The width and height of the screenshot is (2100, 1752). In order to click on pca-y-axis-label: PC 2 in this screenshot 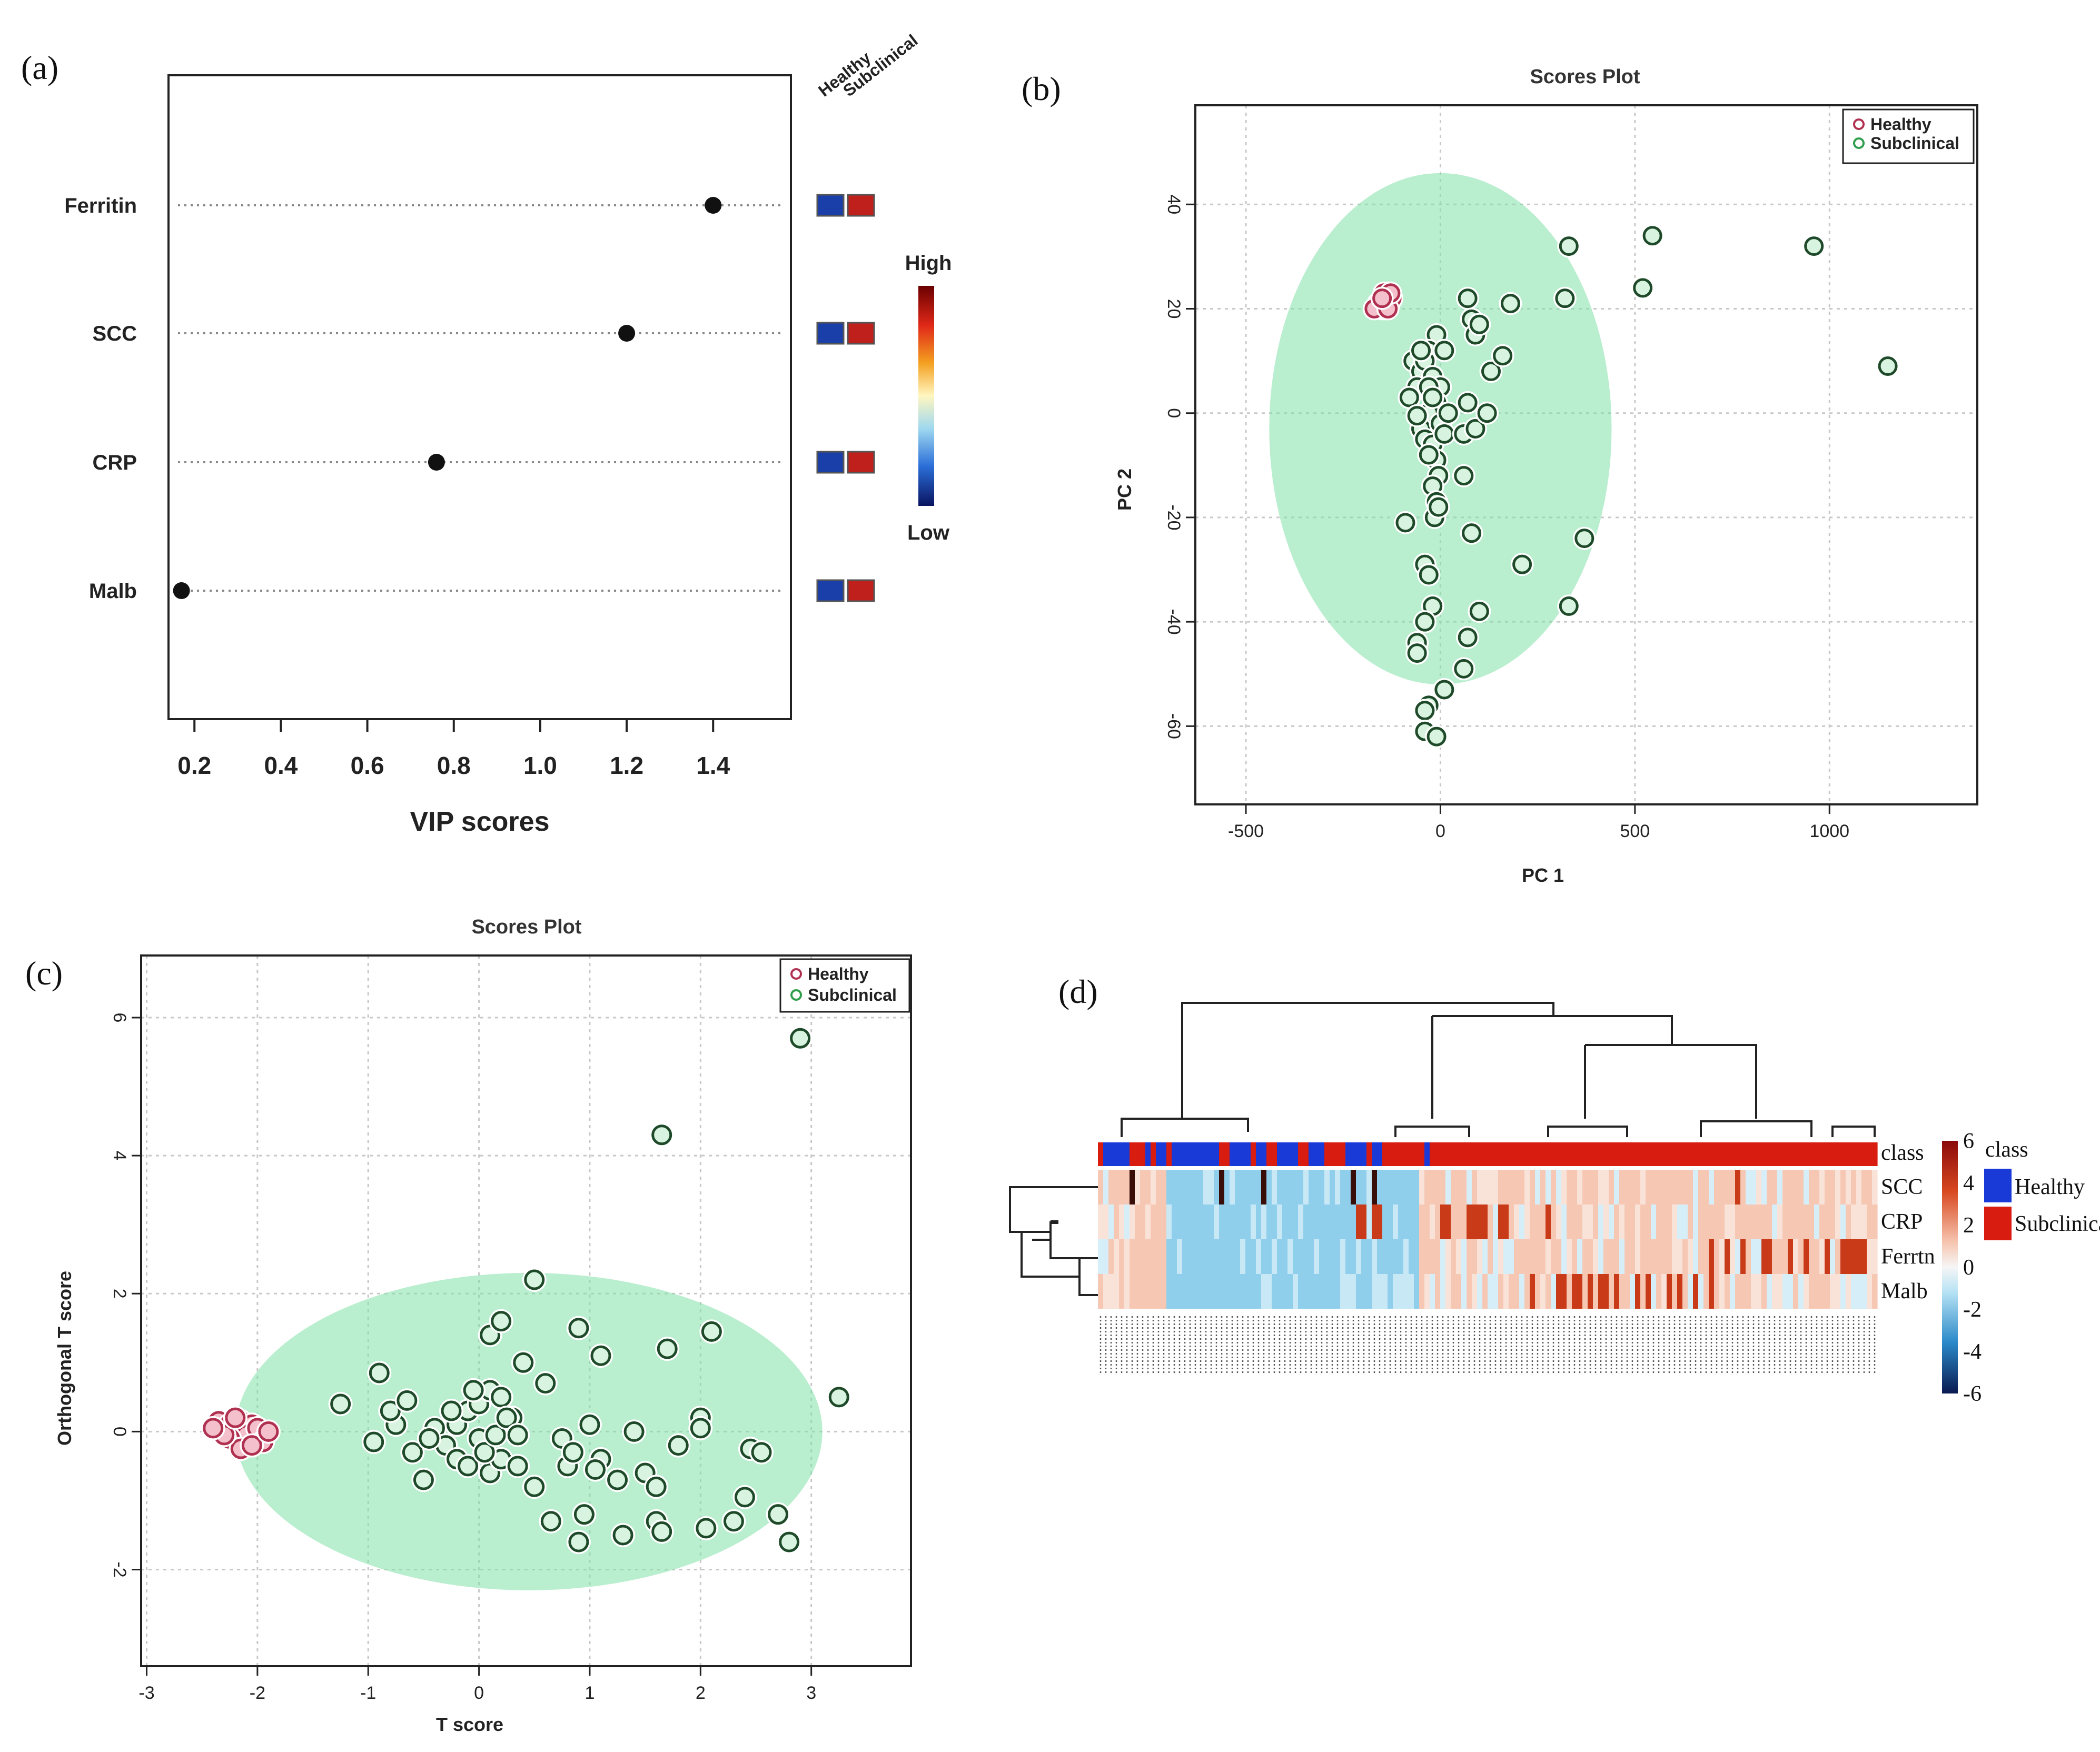, I will do `click(1125, 490)`.